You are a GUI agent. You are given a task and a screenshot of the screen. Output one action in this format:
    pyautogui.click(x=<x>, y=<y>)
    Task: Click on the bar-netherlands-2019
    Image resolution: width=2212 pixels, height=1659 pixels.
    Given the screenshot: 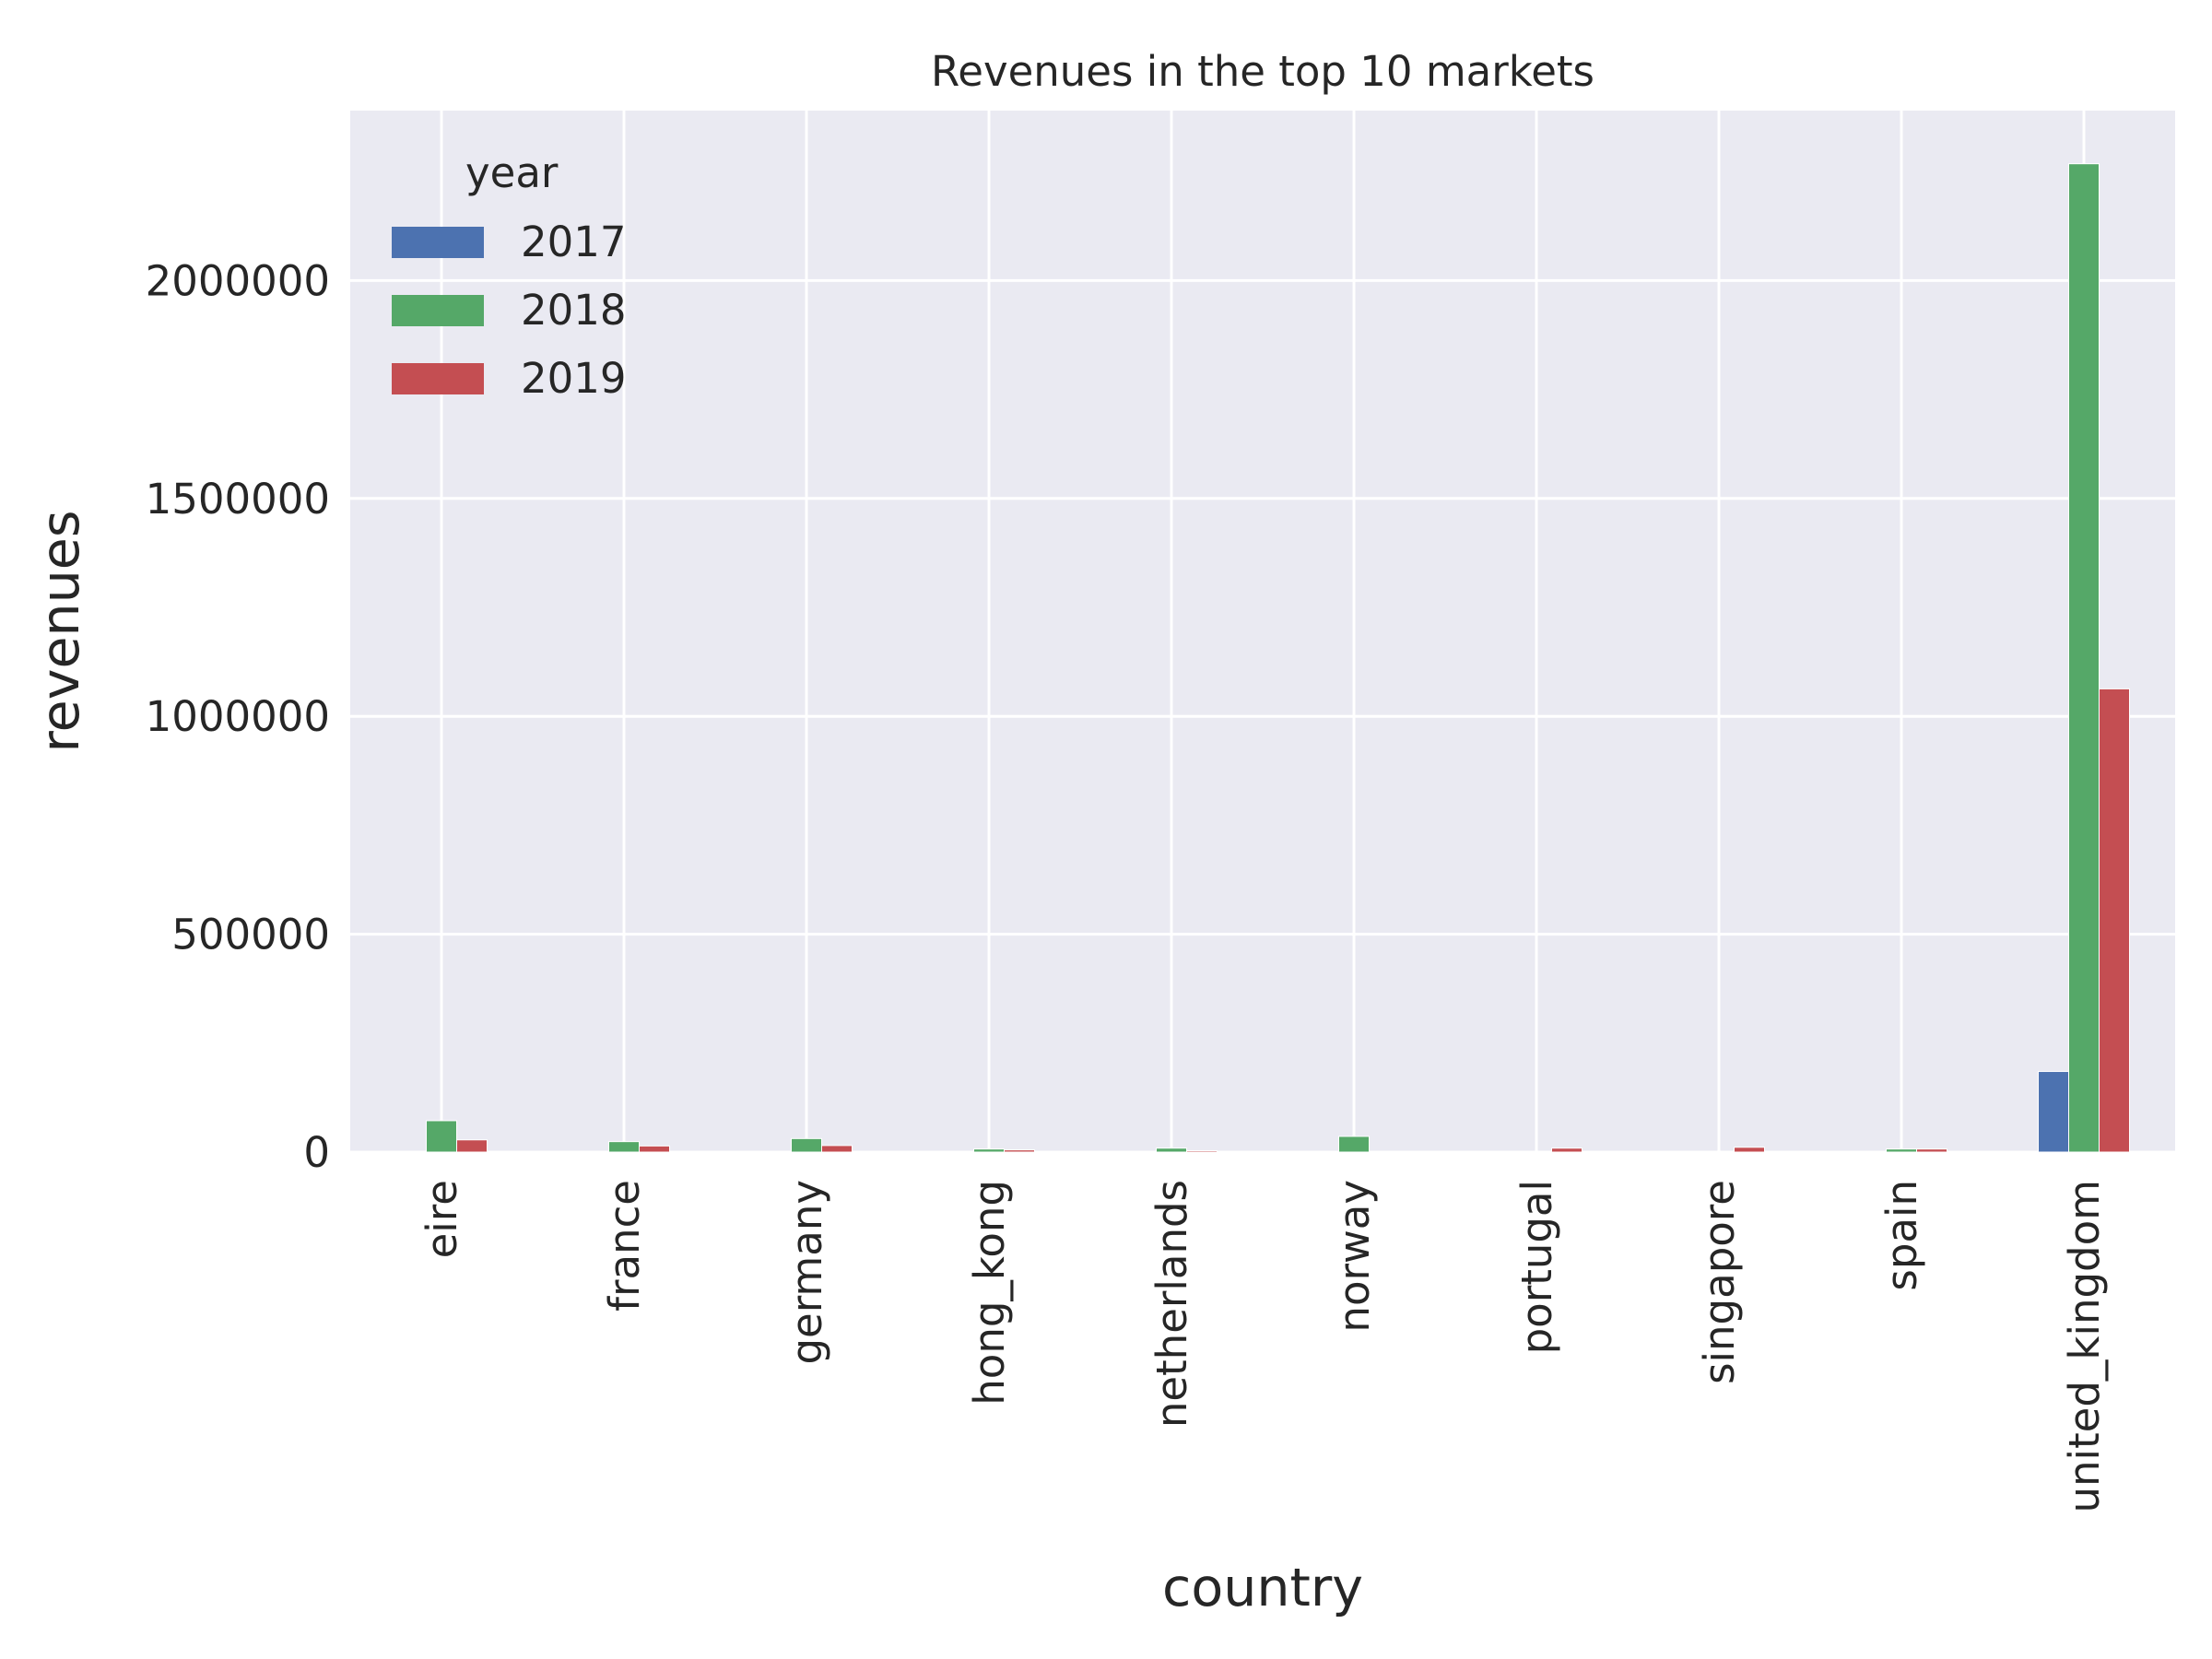 What is the action you would take?
    pyautogui.click(x=1202, y=1151)
    